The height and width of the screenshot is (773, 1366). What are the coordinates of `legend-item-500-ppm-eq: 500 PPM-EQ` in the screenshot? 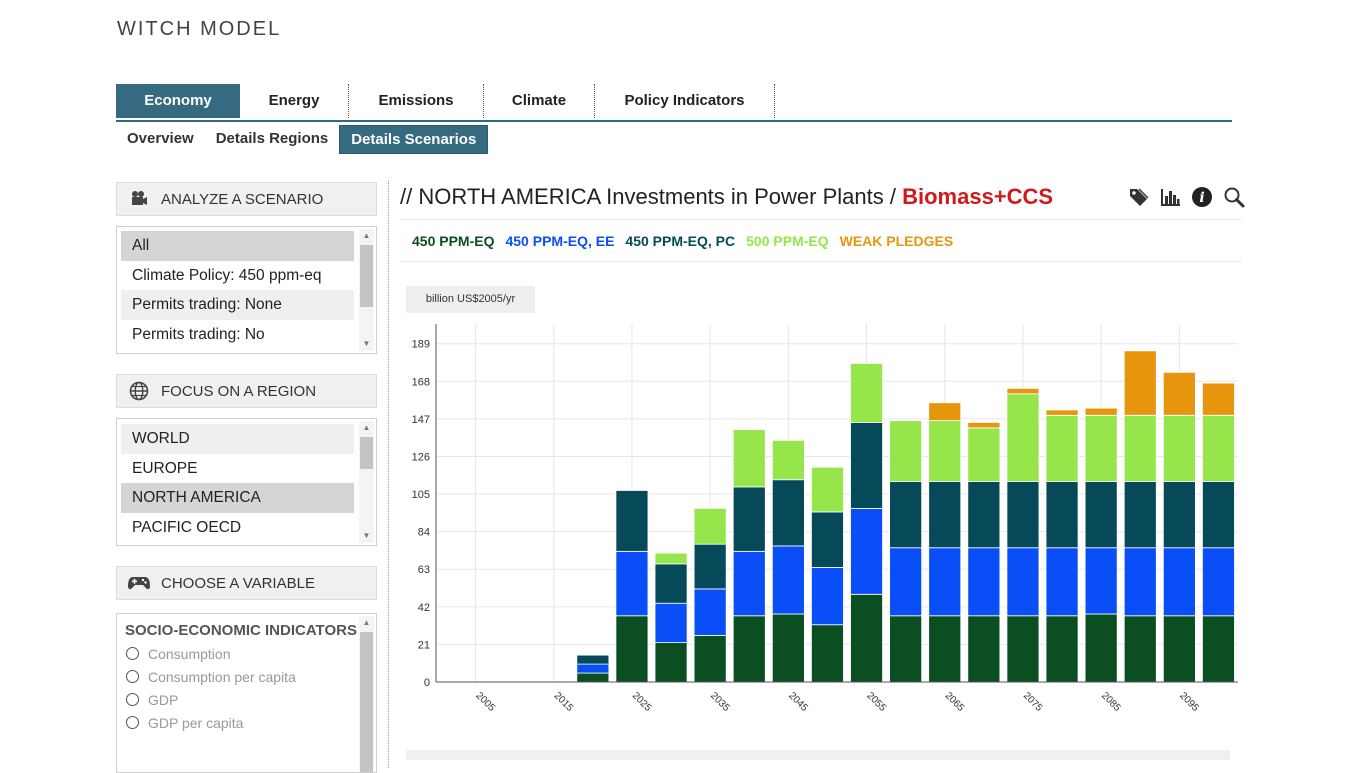 It's located at (787, 241).